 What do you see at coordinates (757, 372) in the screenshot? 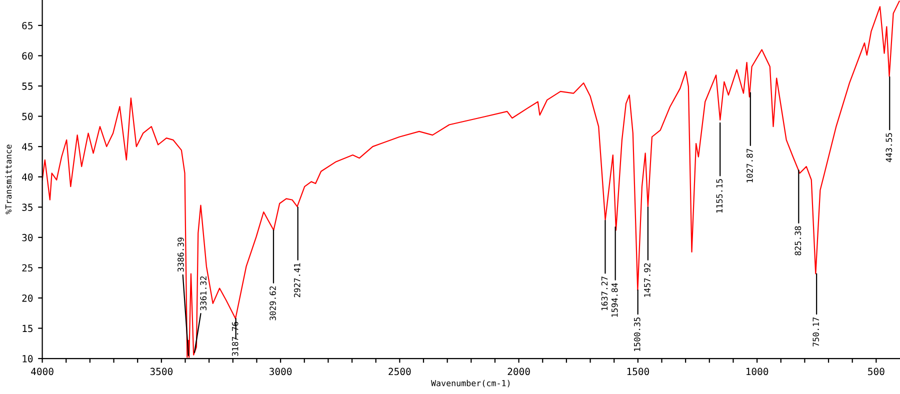
I see `x-tick-label: 1000` at bounding box center [757, 372].